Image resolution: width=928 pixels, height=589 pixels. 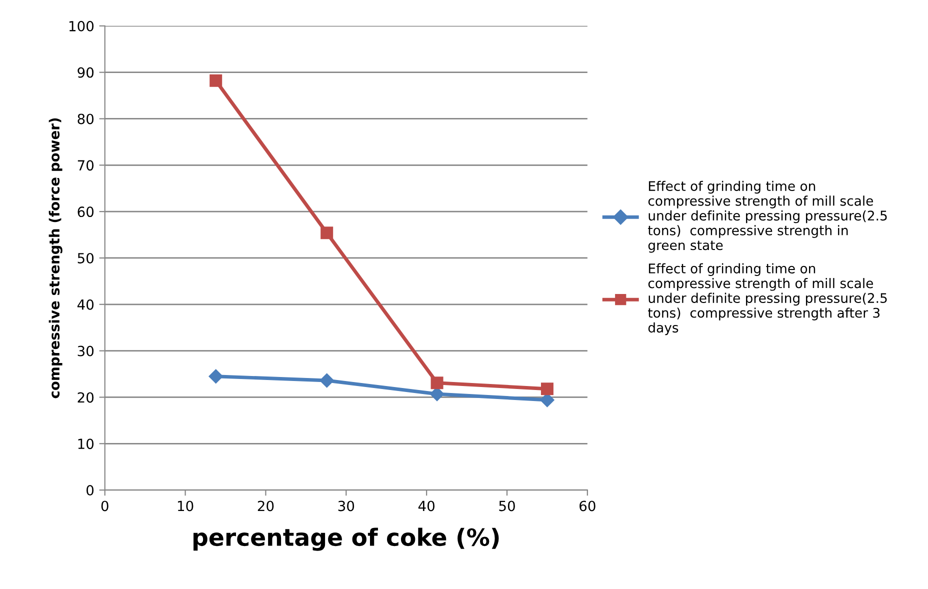 I want to click on y-tick-label: 60, so click(x=86, y=212).